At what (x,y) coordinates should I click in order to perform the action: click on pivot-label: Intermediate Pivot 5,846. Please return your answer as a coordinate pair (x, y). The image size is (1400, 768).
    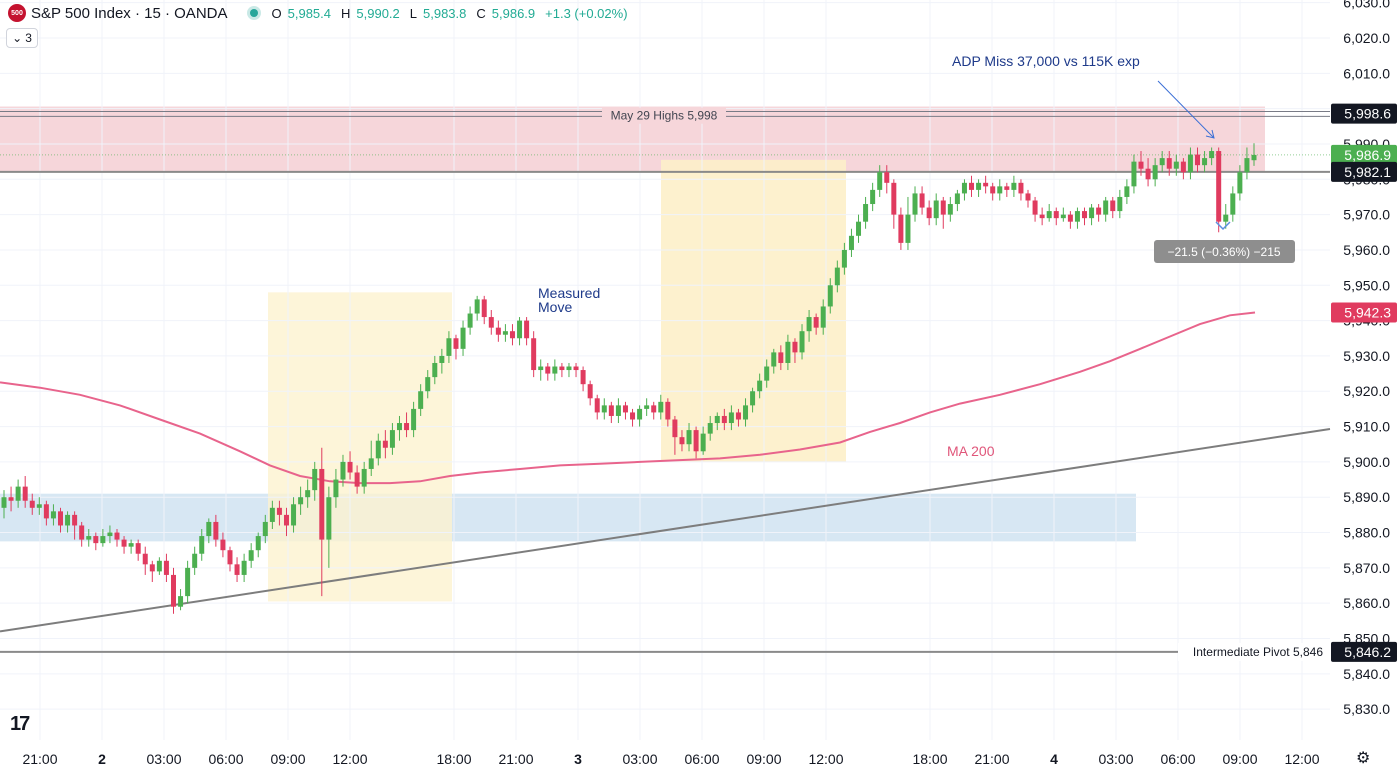
    Looking at the image, I should click on (1258, 652).